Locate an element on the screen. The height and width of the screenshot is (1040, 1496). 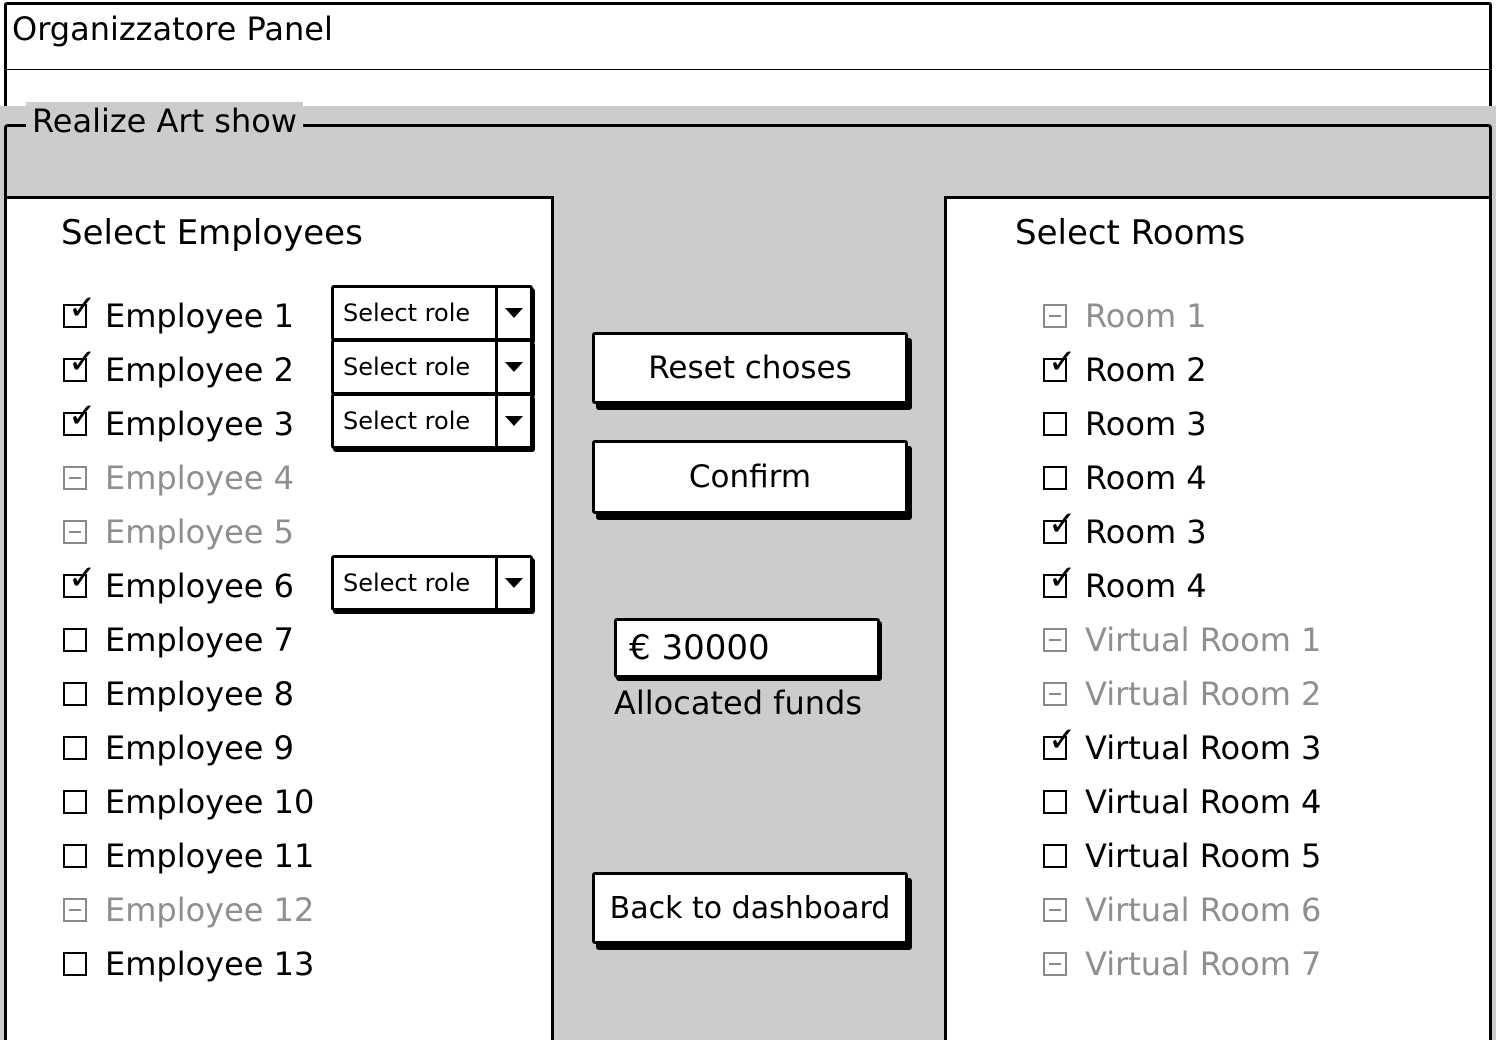
employee-item: Employee 5 is located at coordinates (303, 532).